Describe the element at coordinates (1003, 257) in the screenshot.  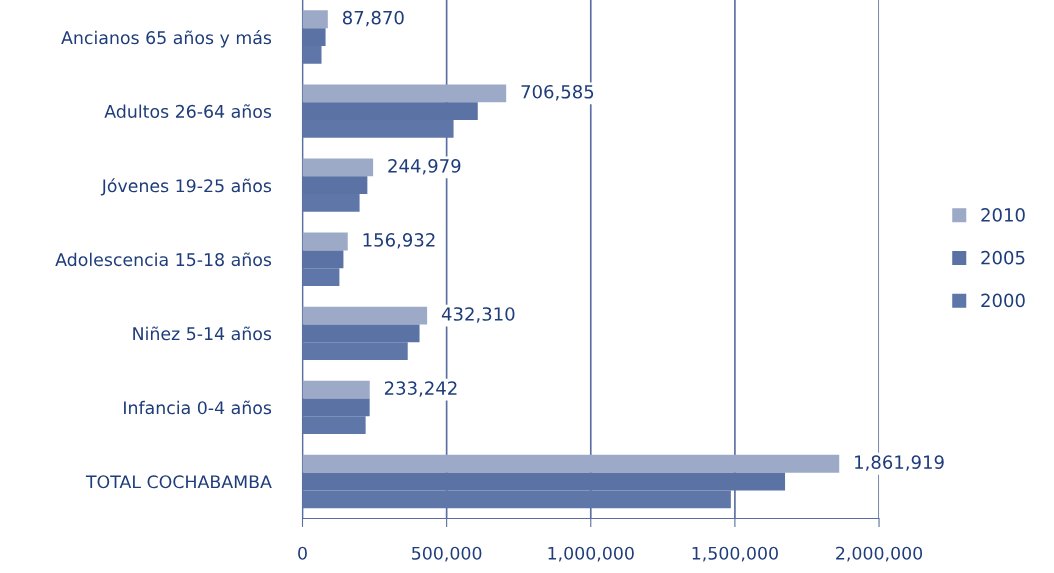
I see `legend-label: 2005` at that location.